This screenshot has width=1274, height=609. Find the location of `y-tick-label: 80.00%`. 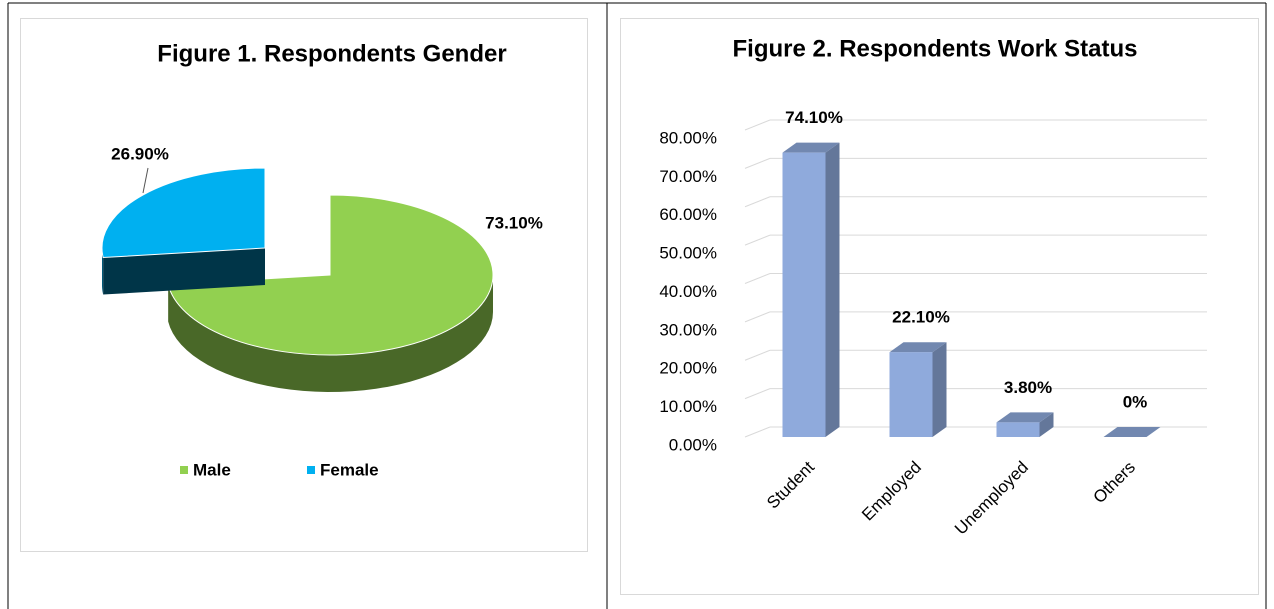

y-tick-label: 80.00% is located at coordinates (688, 137).